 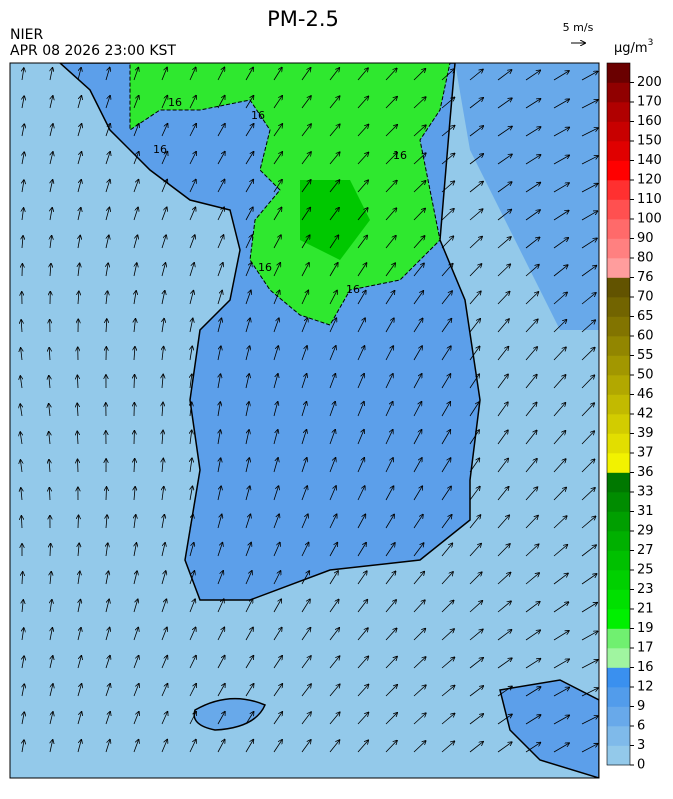 I want to click on colorbar-label: 90, so click(x=645, y=238).